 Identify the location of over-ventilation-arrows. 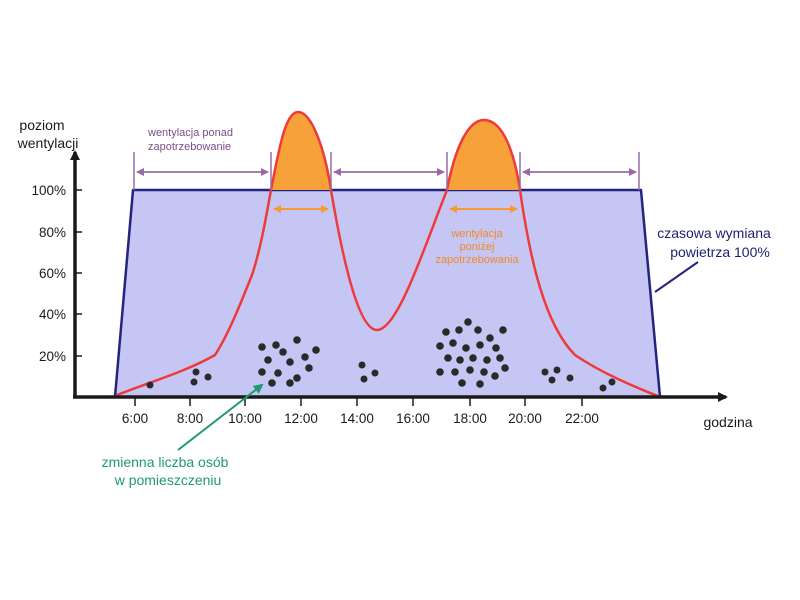
(386, 171).